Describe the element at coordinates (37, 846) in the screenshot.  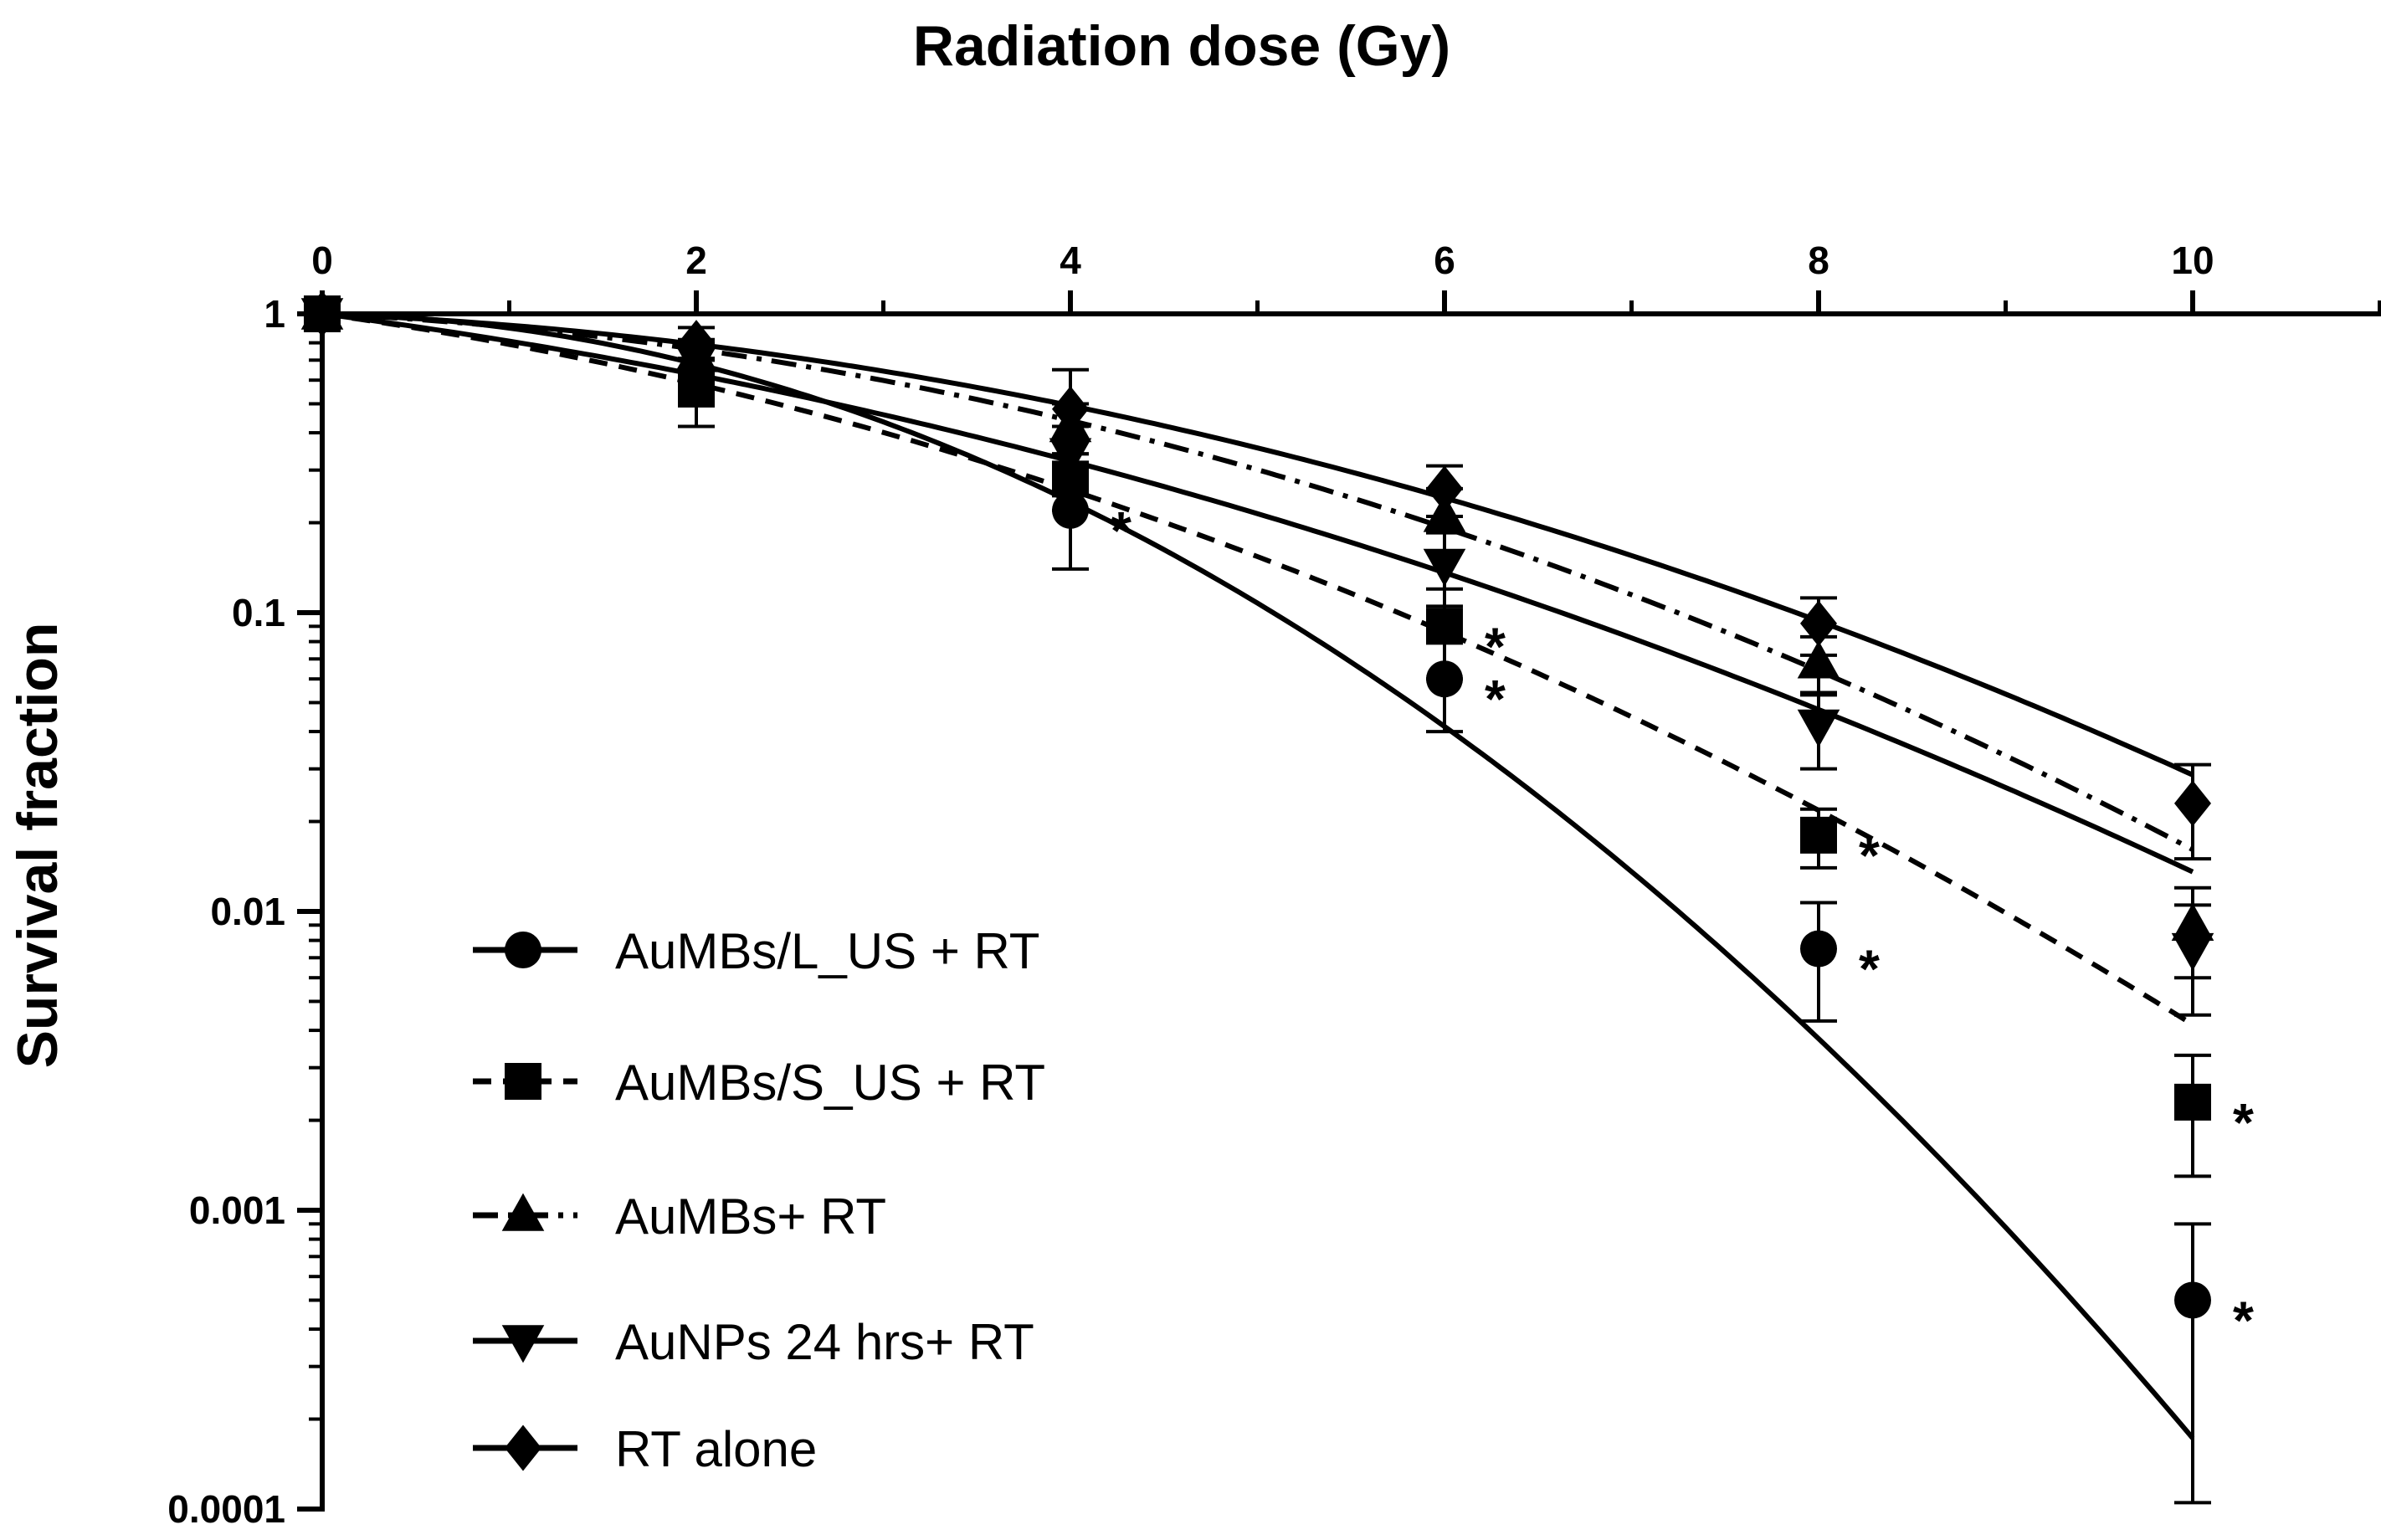
I see `y-axis-label: Survival fraction` at that location.